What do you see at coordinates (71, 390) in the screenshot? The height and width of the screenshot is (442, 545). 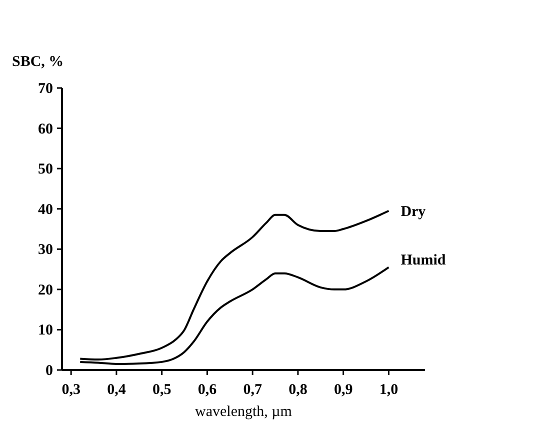 I see `x-tick-label: 0,3` at bounding box center [71, 390].